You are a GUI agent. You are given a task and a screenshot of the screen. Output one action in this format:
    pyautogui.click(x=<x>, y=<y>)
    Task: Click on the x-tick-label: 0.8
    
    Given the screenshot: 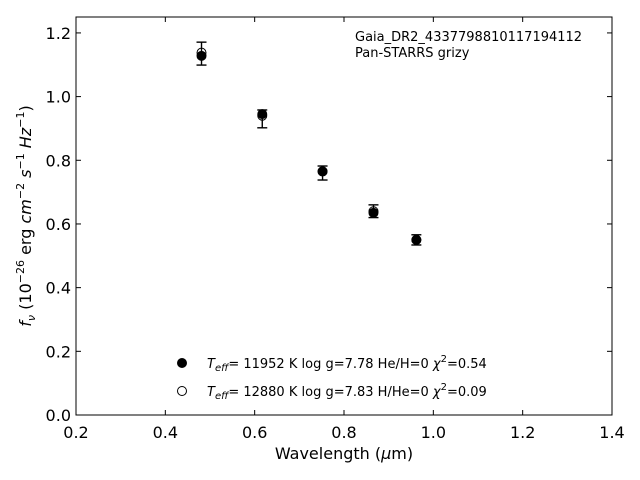 What is the action you would take?
    pyautogui.click(x=343, y=432)
    